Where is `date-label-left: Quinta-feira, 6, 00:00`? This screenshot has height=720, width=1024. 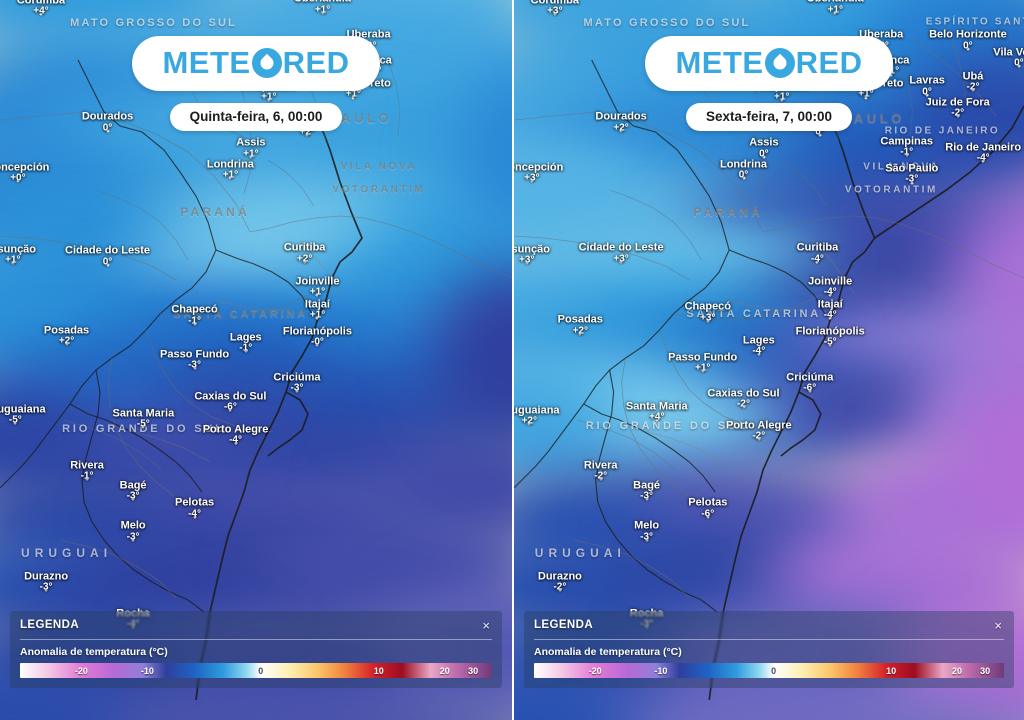
date-label-left: Quinta-feira, 6, 00:00 is located at coordinates (256, 117).